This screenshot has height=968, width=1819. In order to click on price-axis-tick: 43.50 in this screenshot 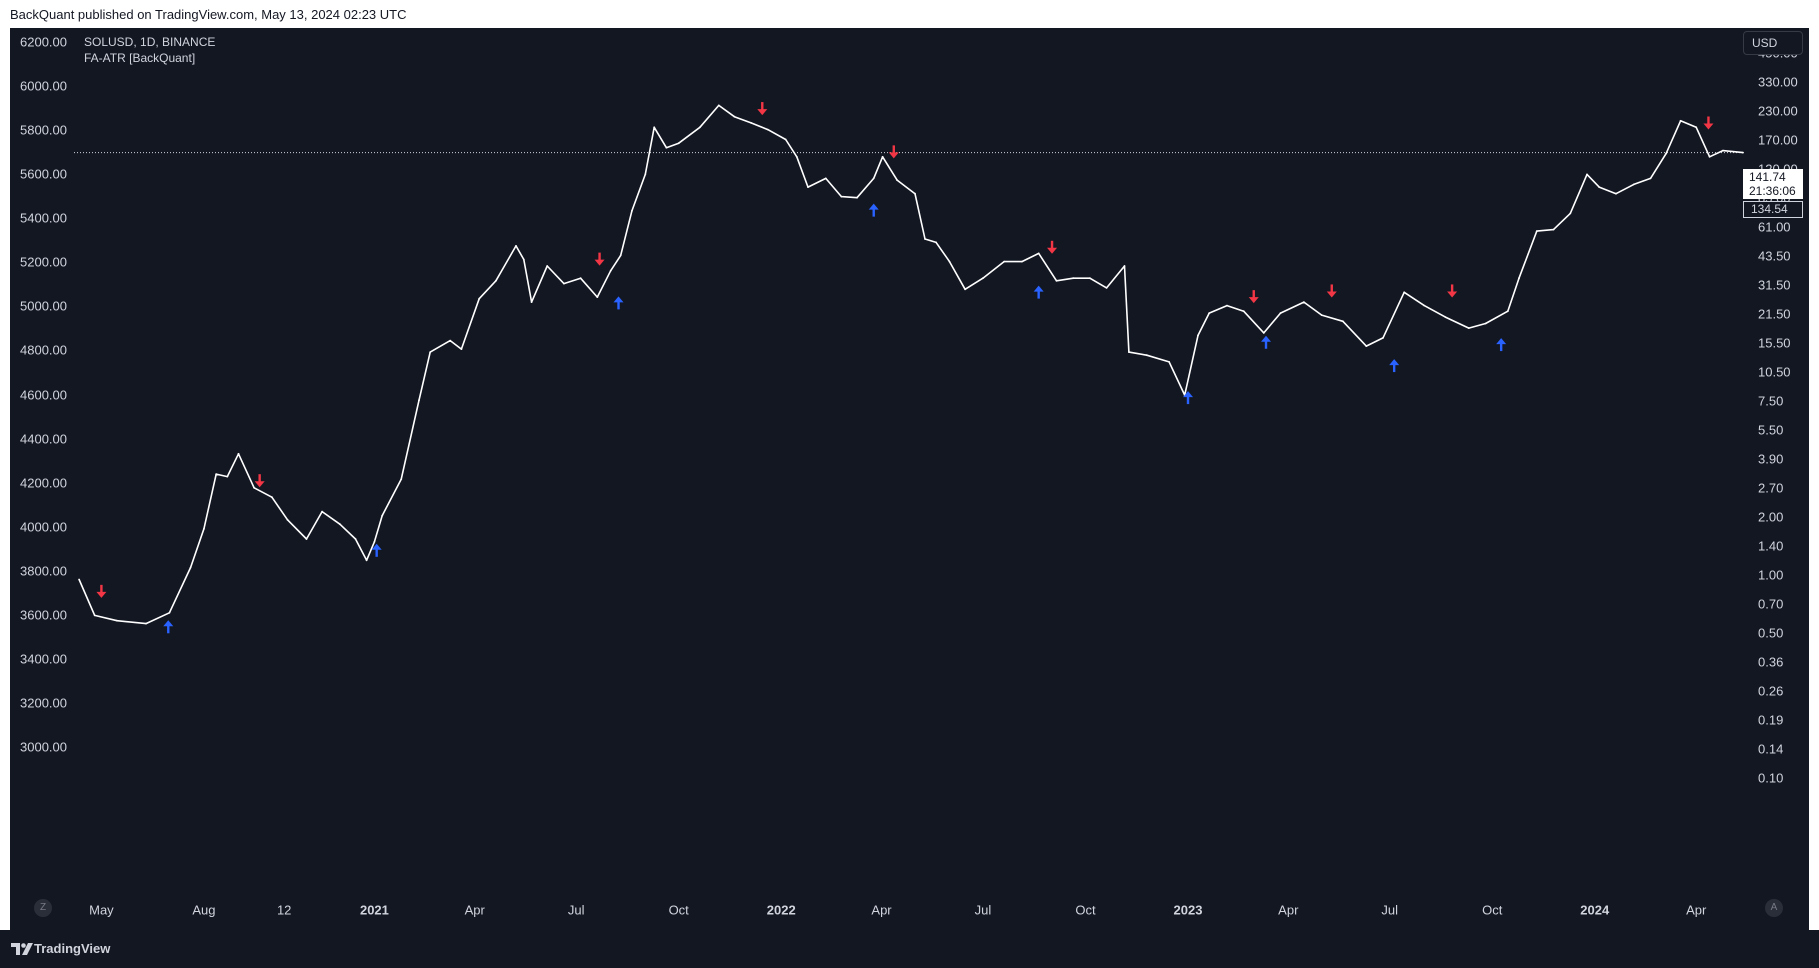, I will do `click(1774, 256)`.